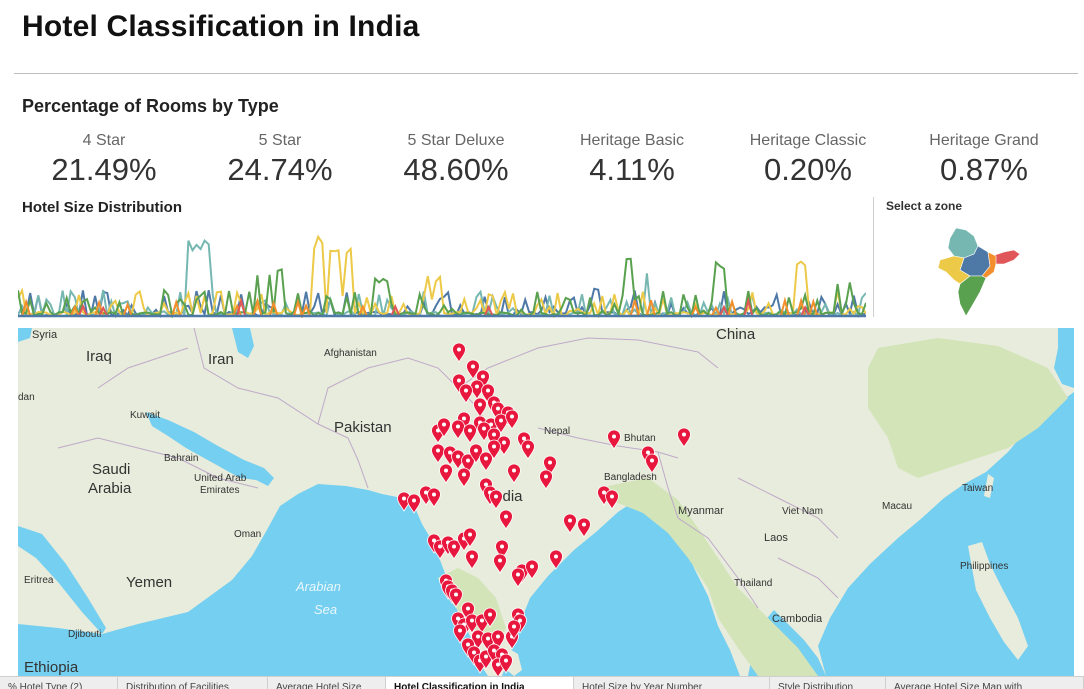 This screenshot has height=689, width=1084. I want to click on map-vegetation, so click(968, 408).